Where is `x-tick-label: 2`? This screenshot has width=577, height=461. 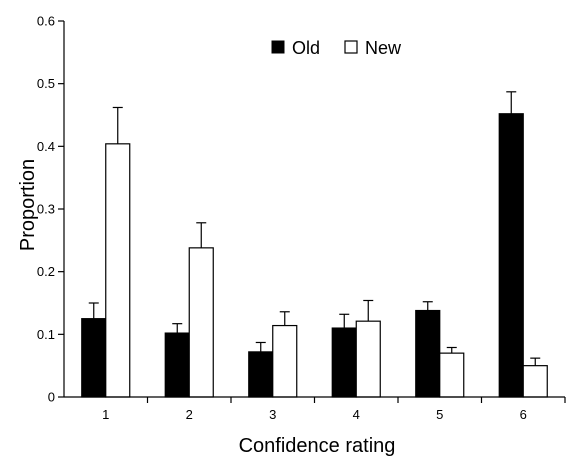
x-tick-label: 2 is located at coordinates (189, 414).